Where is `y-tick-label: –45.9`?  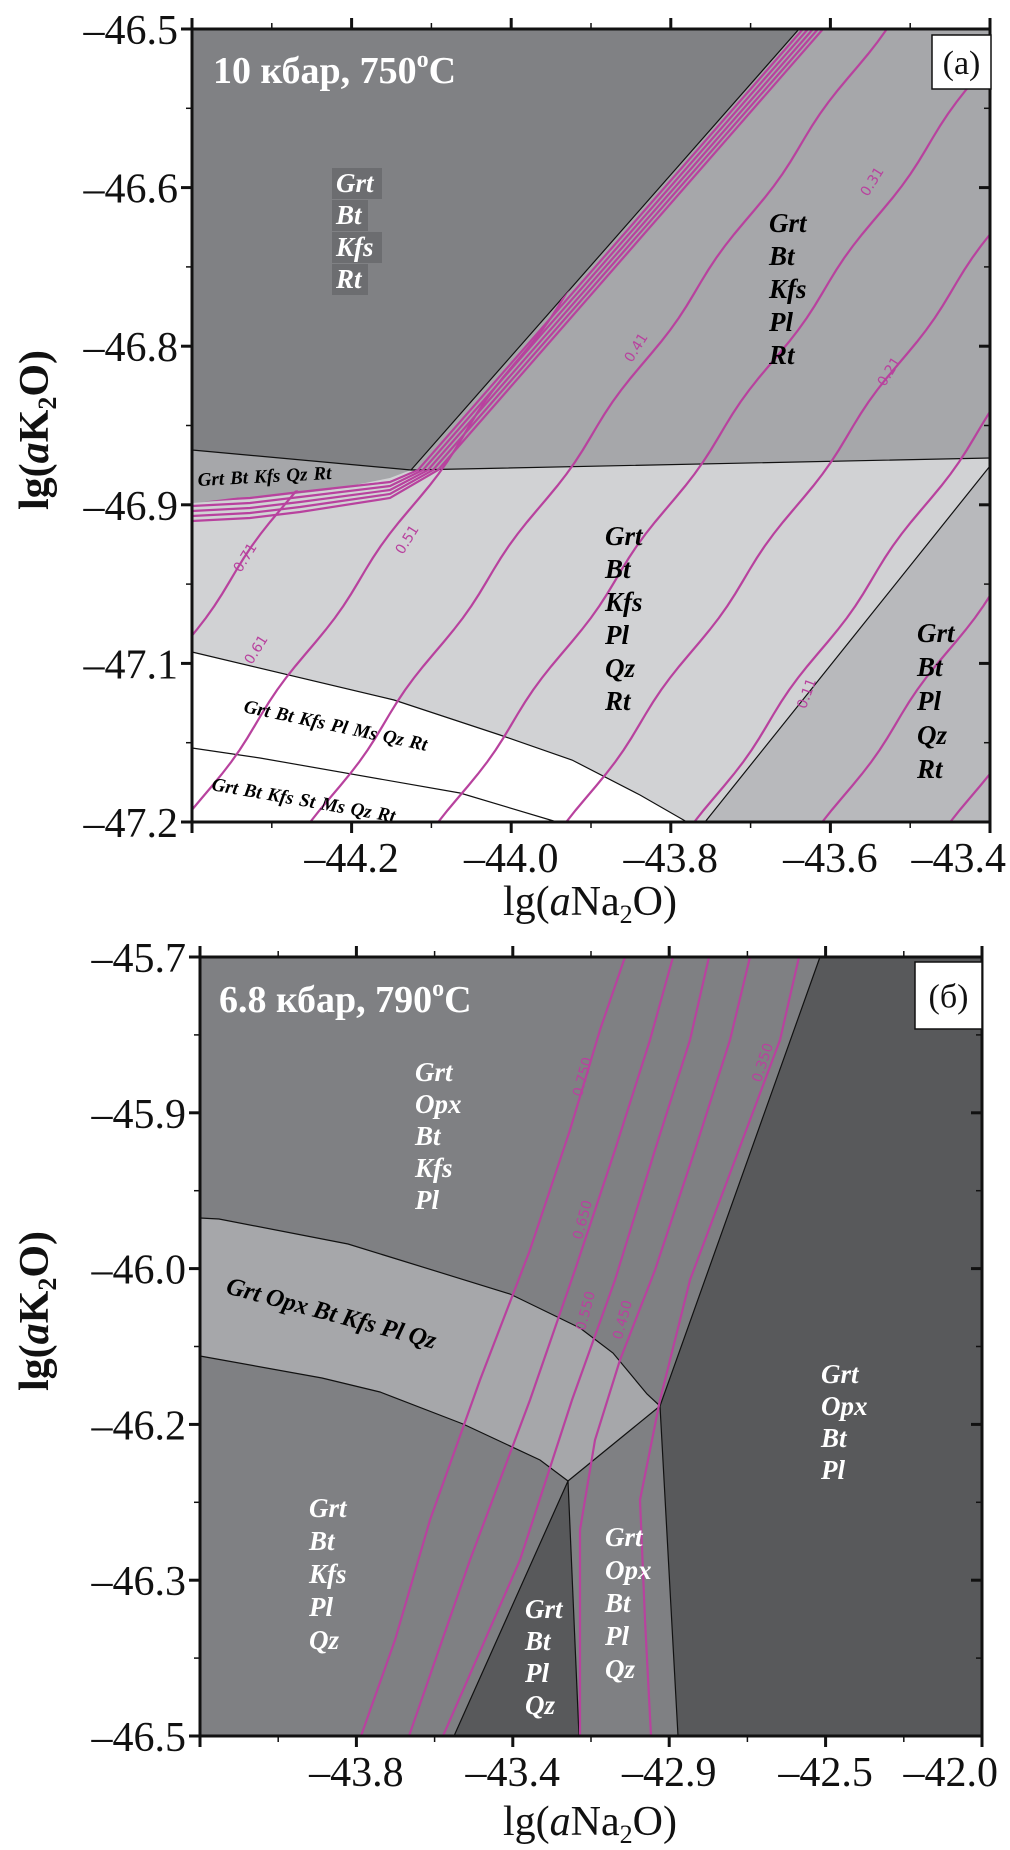 y-tick-label: –45.9 is located at coordinates (139, 1115).